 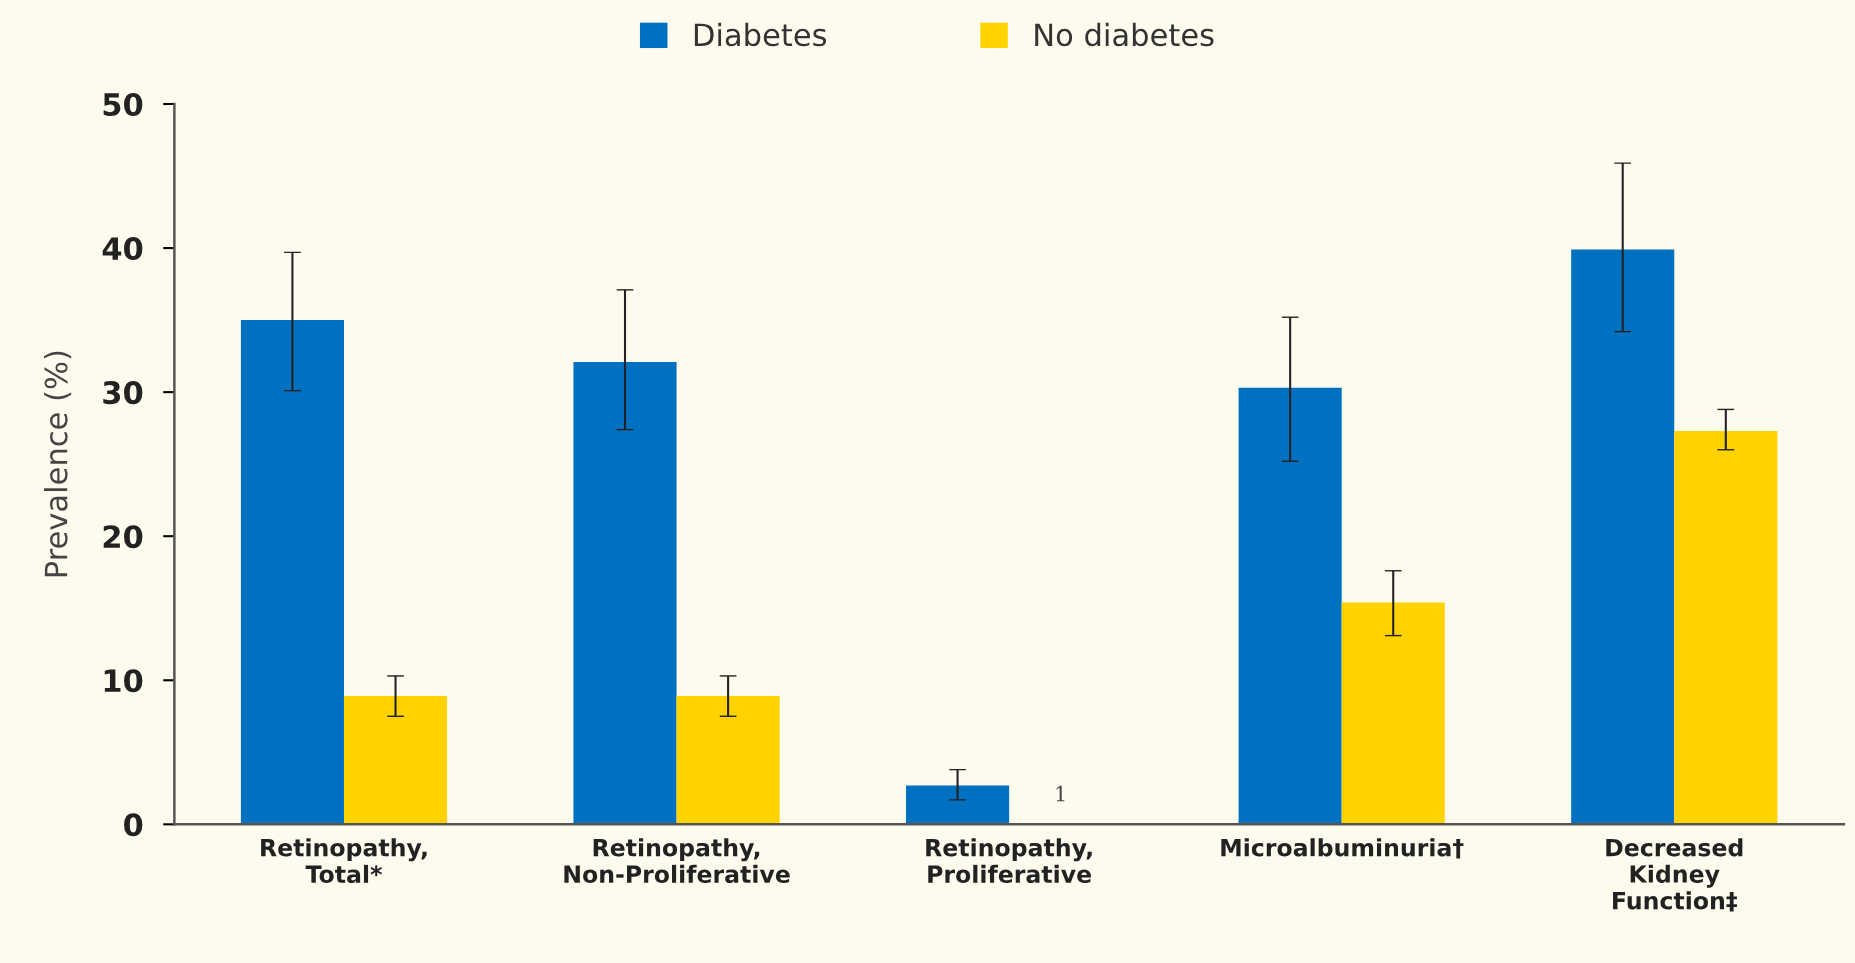 I want to click on y-tick-label: 10, so click(x=123, y=681).